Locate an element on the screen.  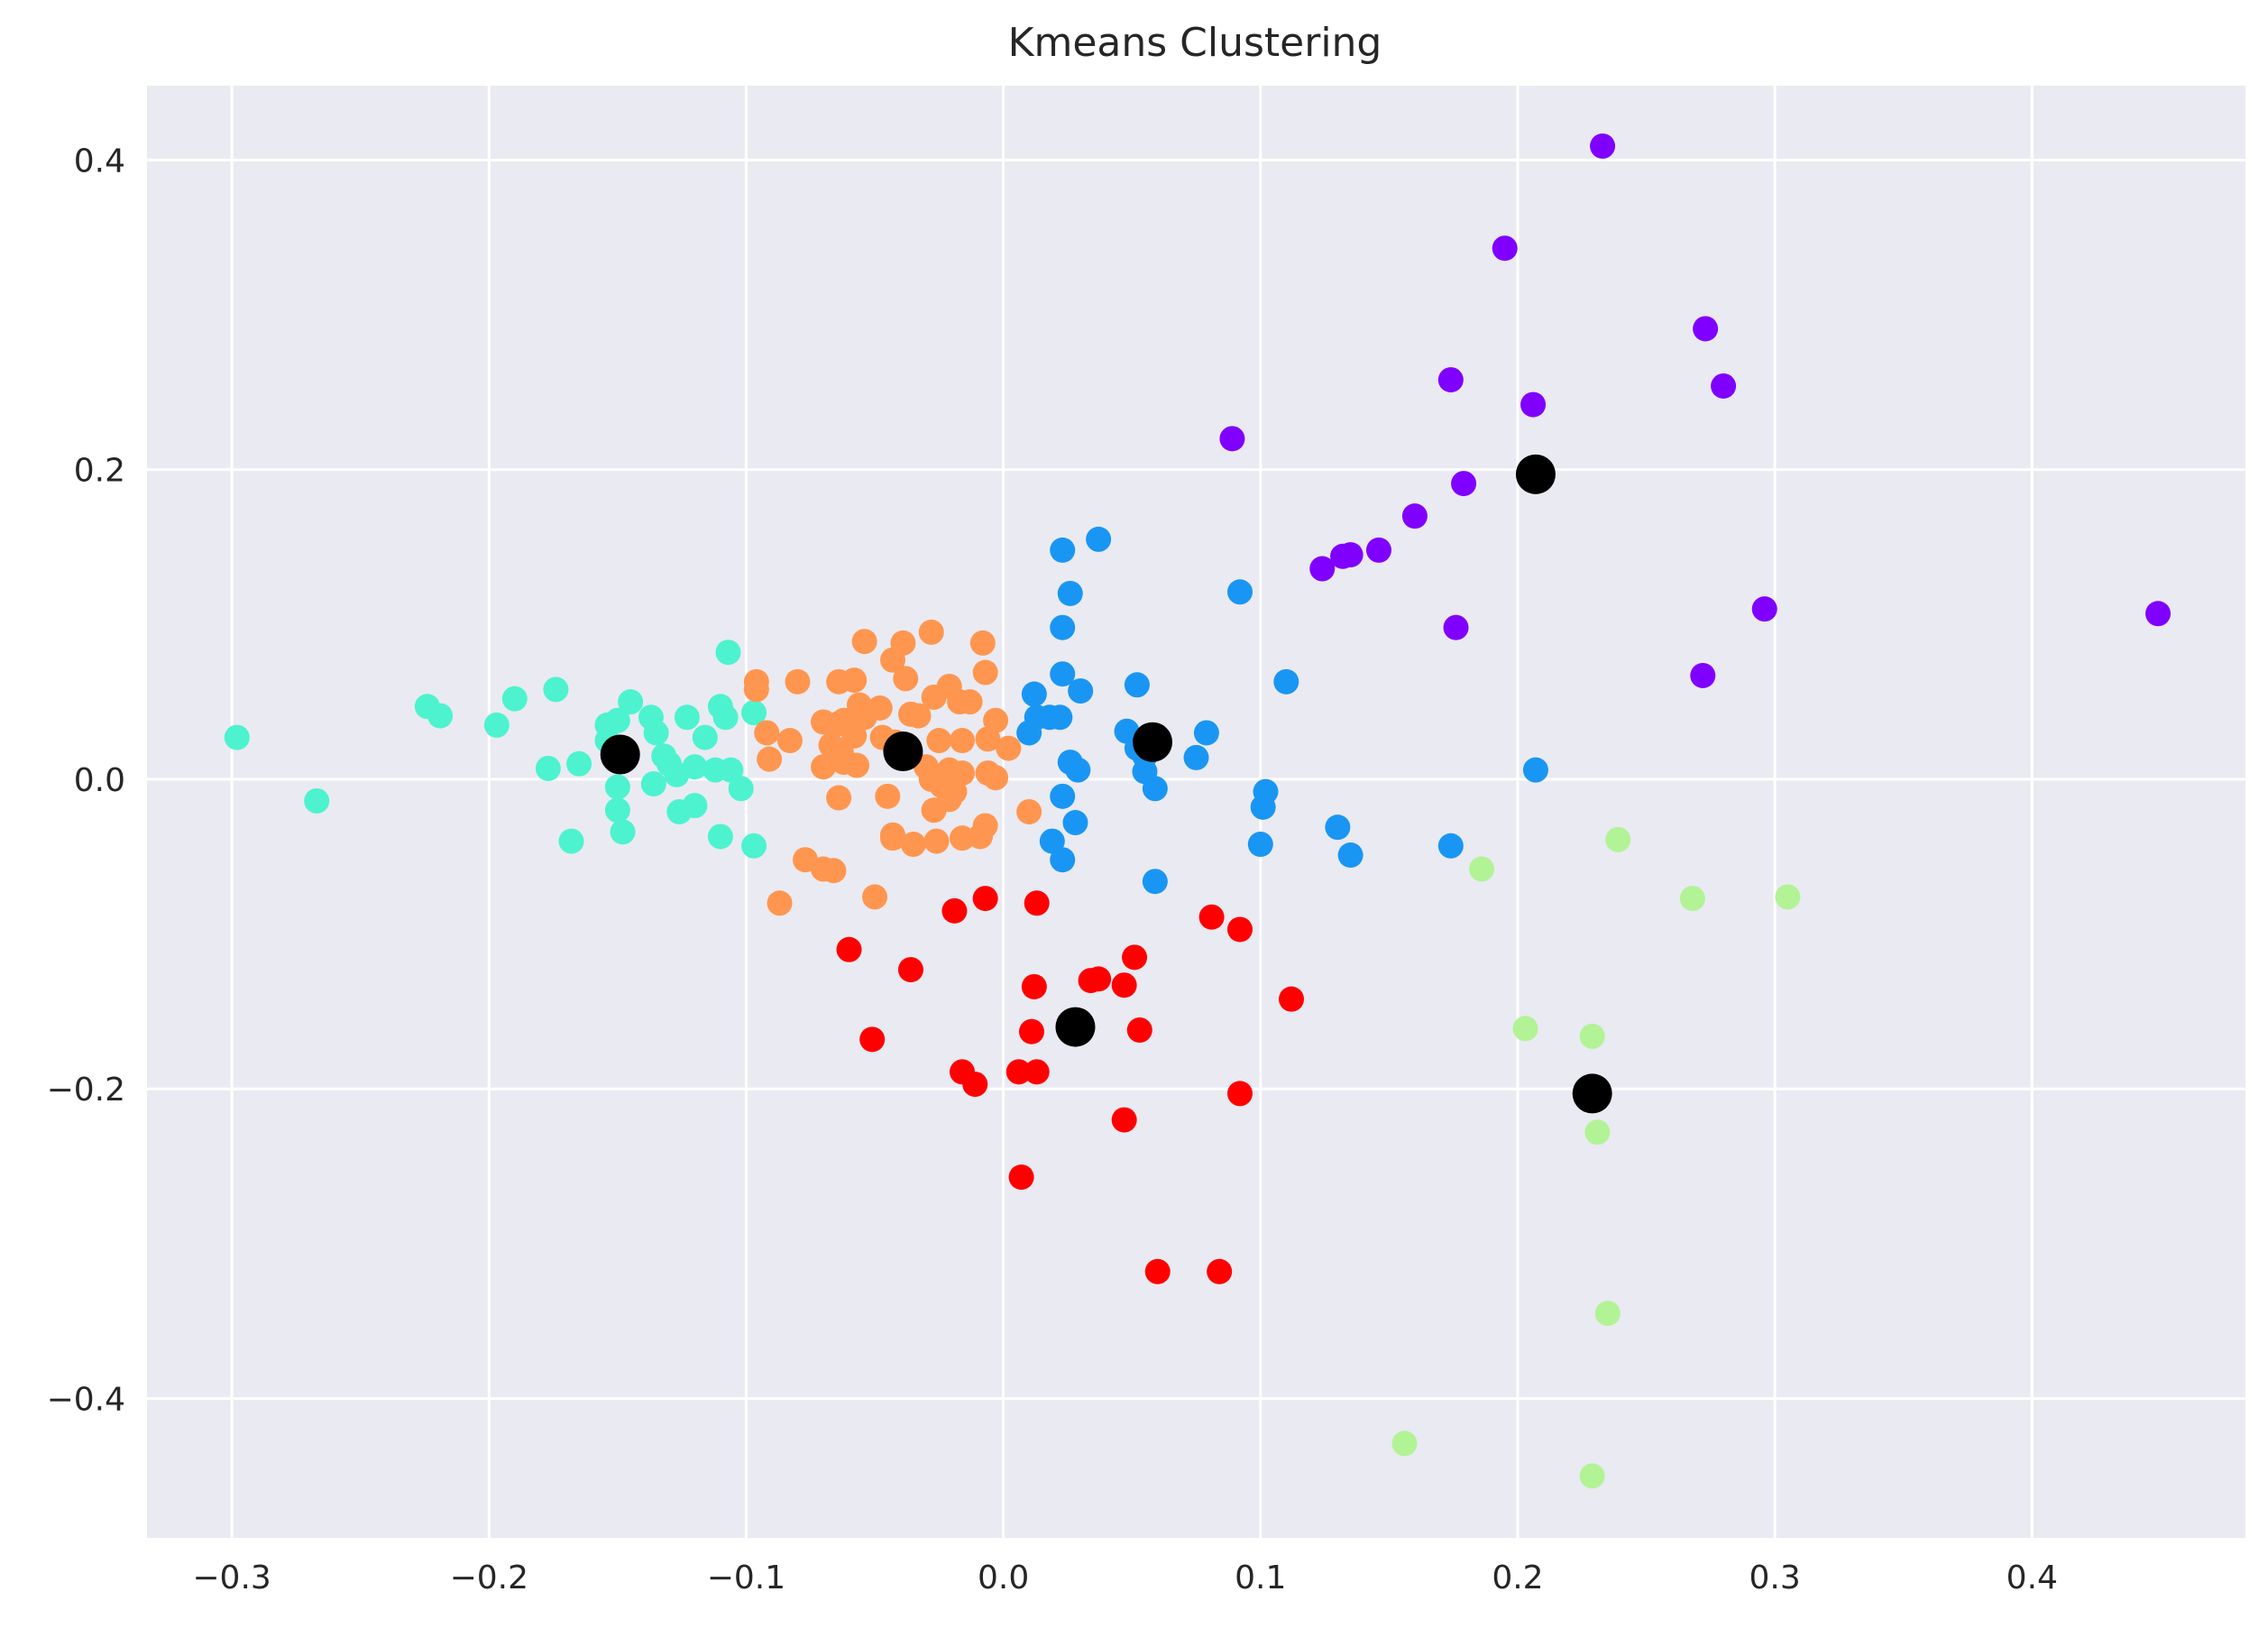
x-tick-label: −0.1 is located at coordinates (746, 1578).